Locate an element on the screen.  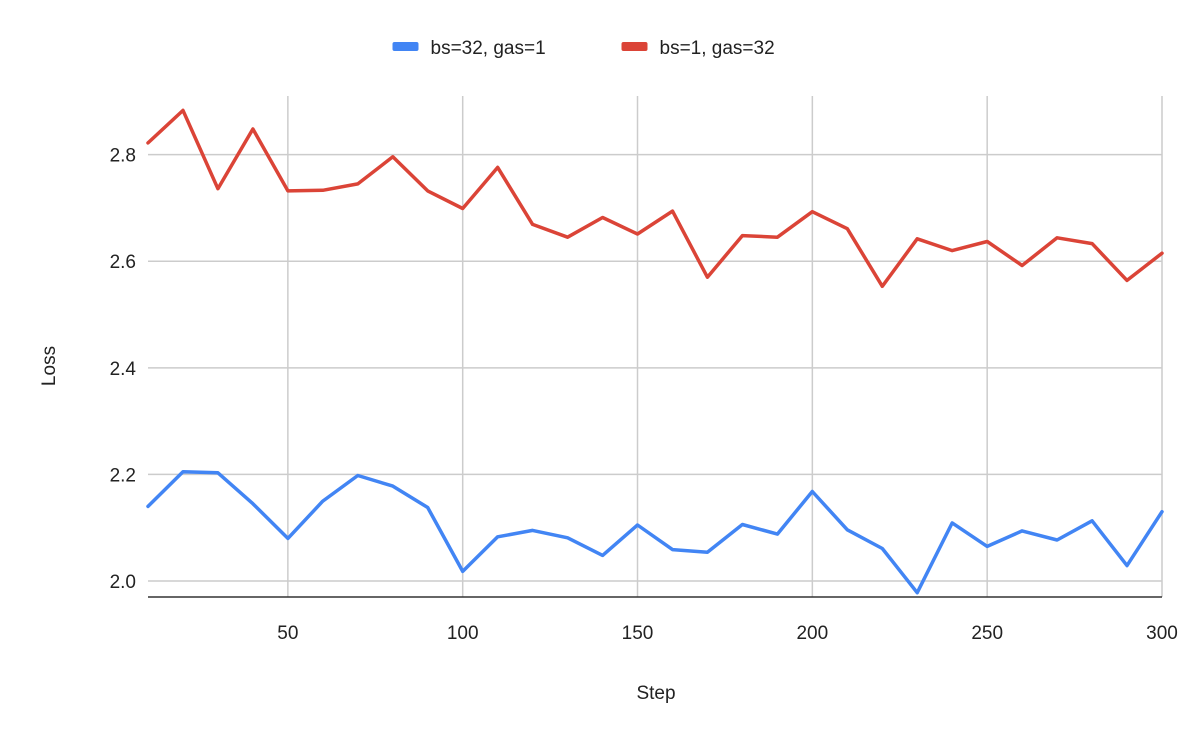
y-tick-labels: 2.0 2.2 2.4 2.6 2.8 is located at coordinates (123, 369).